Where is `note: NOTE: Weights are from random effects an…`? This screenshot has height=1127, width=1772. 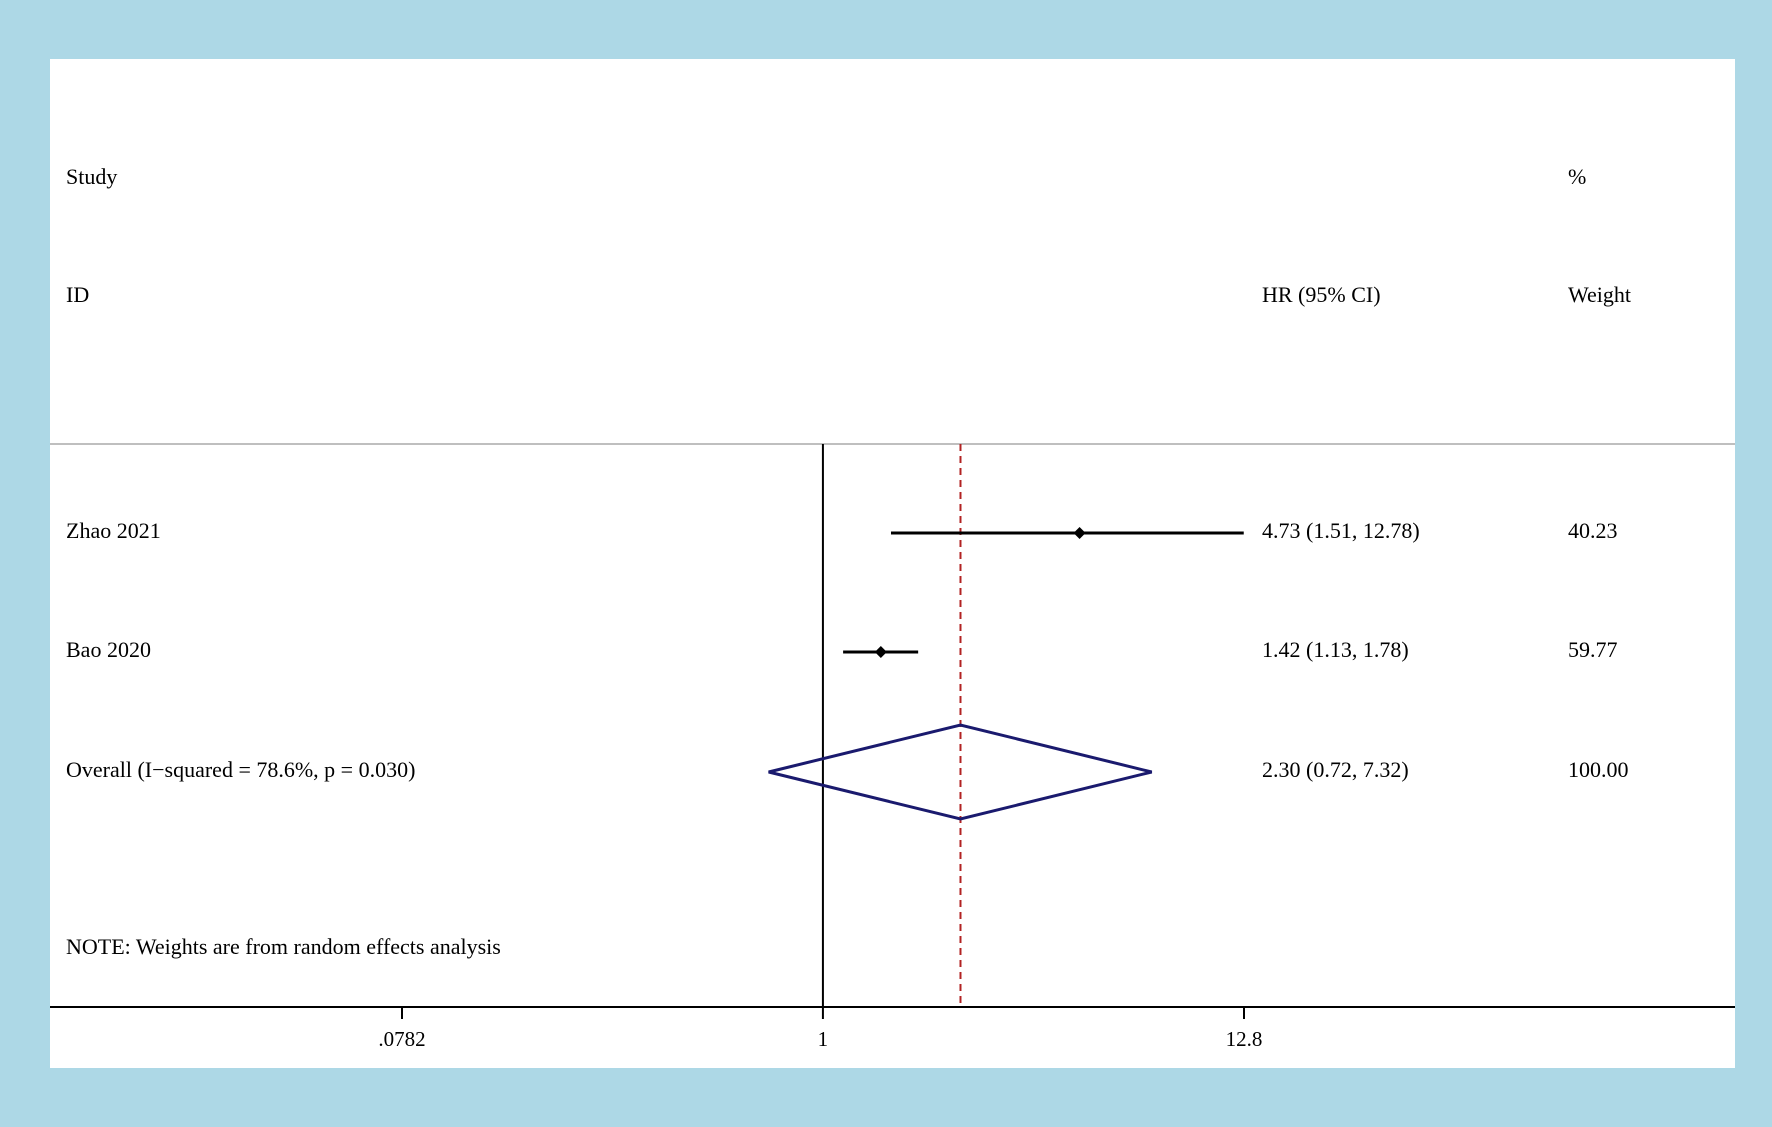 note: NOTE: Weights are from random effects an… is located at coordinates (283, 946).